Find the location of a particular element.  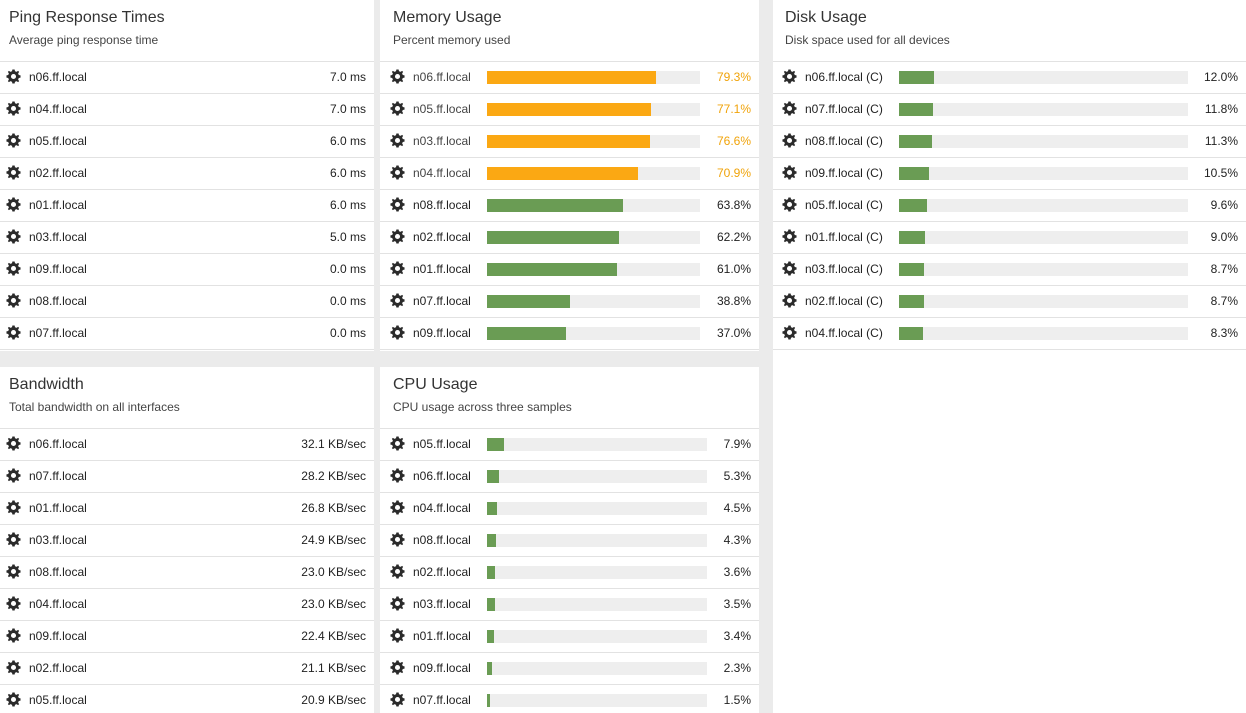

list-item: n03.ff.local 5.0 ms is located at coordinates (187, 237).